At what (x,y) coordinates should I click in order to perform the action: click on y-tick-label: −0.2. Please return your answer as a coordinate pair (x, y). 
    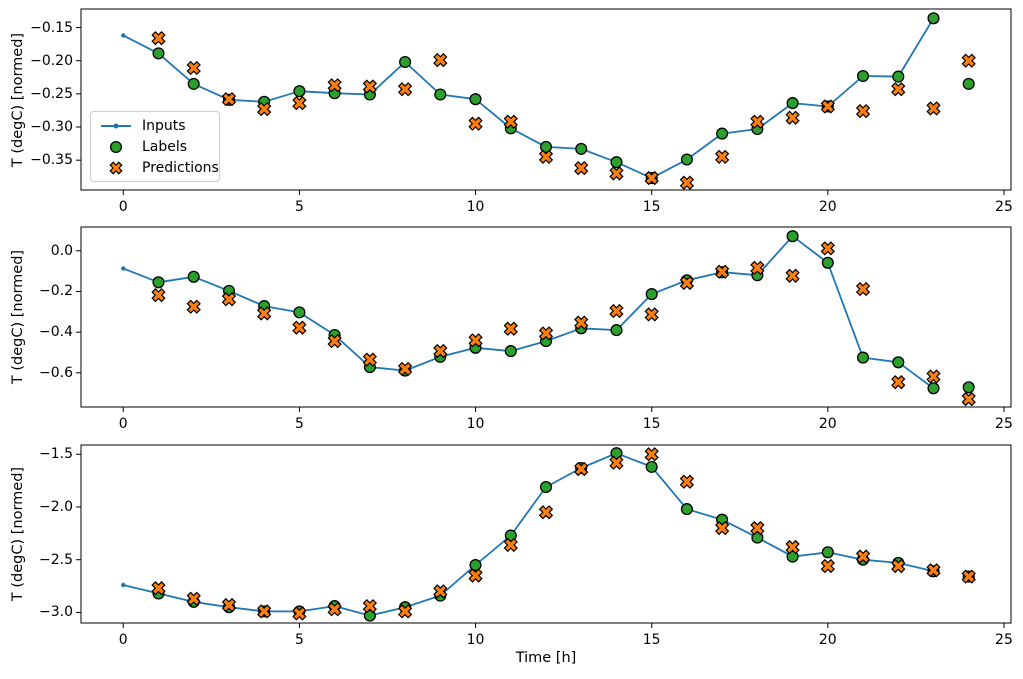
    Looking at the image, I should click on (56, 291).